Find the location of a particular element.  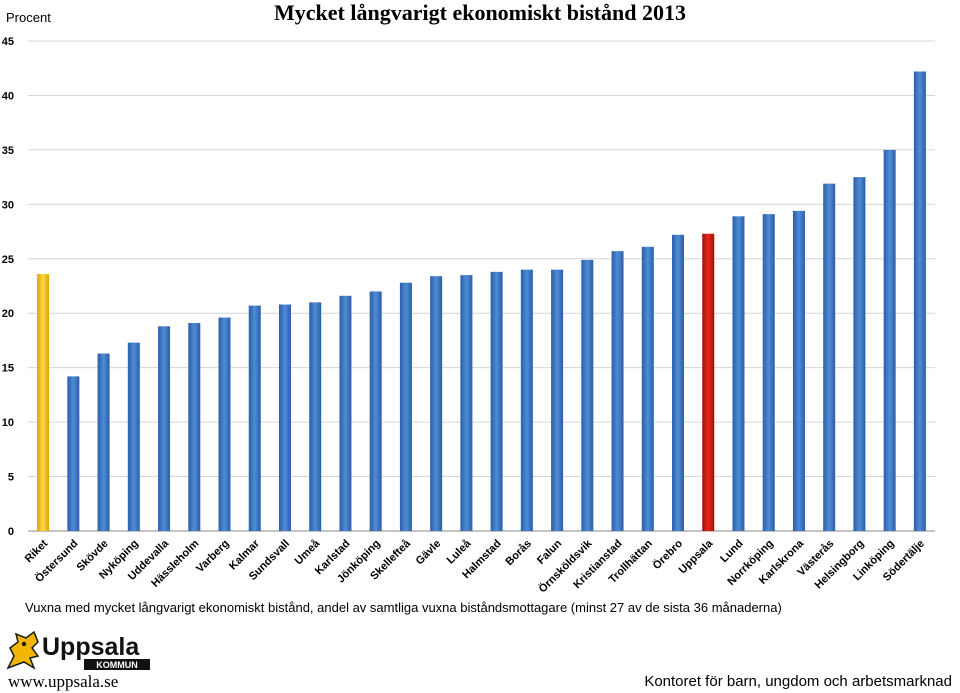

x-tick-label: Borås is located at coordinates (518, 553).